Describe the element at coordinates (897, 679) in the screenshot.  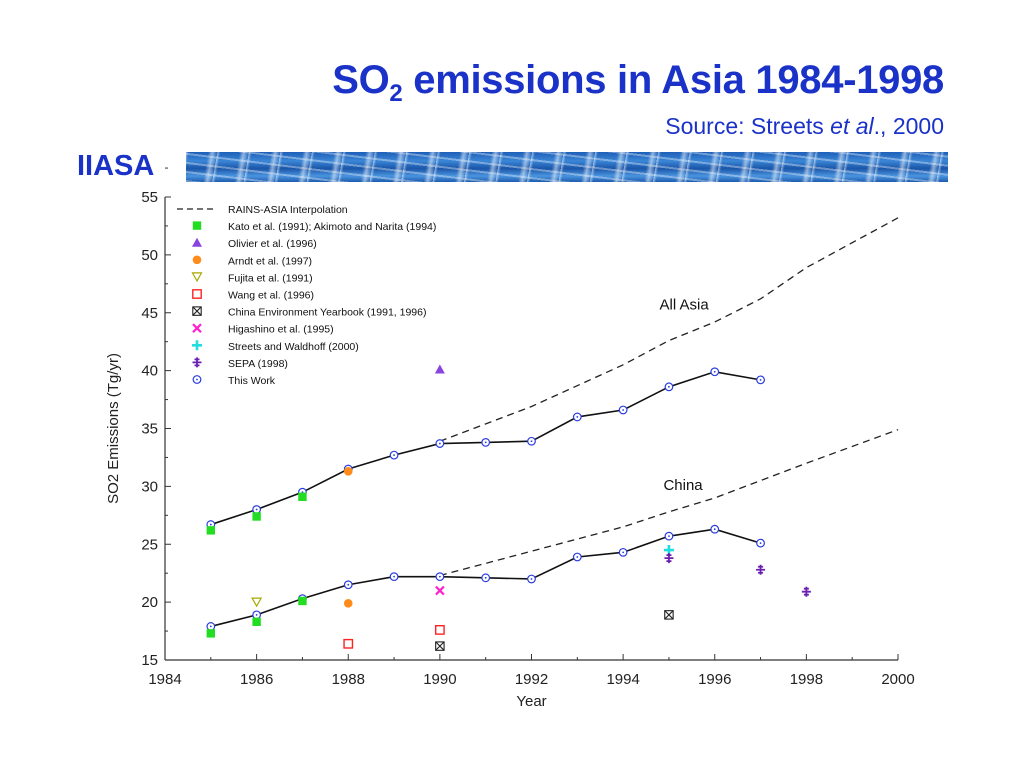
I see `x-tick-label: 2000` at that location.